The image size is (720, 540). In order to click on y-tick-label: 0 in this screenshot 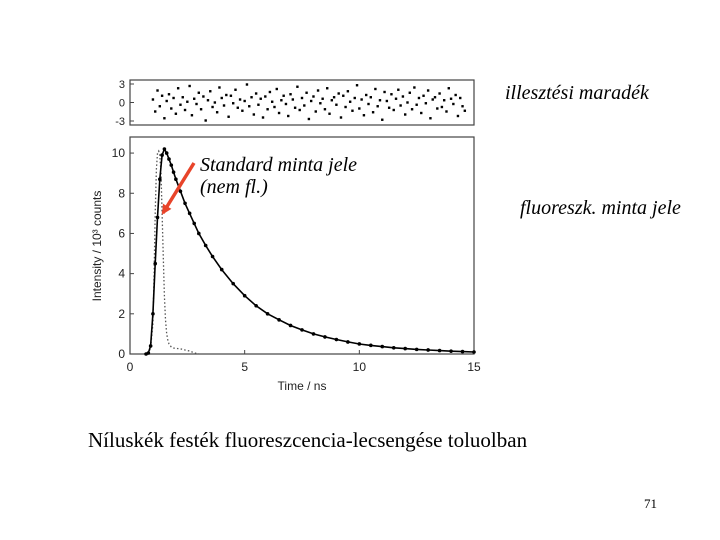, I will do `click(121, 354)`.